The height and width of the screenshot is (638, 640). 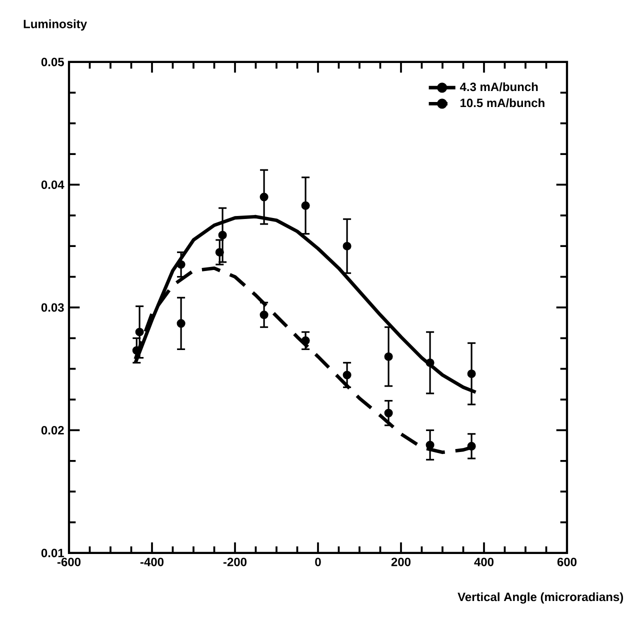 I want to click on y-tick-label: 0.02, so click(x=52, y=430).